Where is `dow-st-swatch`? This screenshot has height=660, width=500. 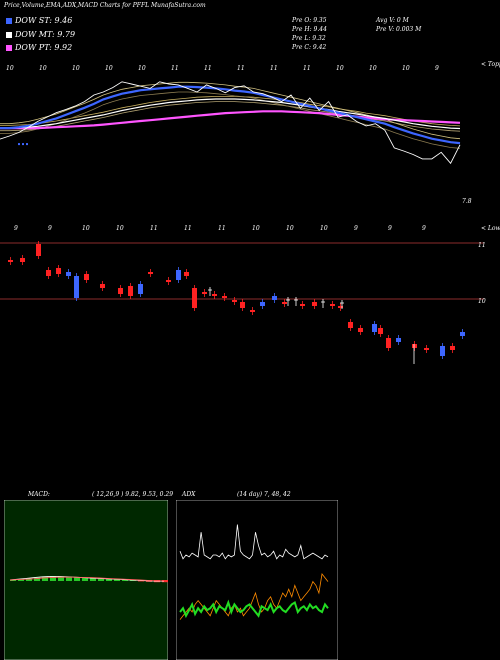
dow-st-swatch is located at coordinates (9, 20).